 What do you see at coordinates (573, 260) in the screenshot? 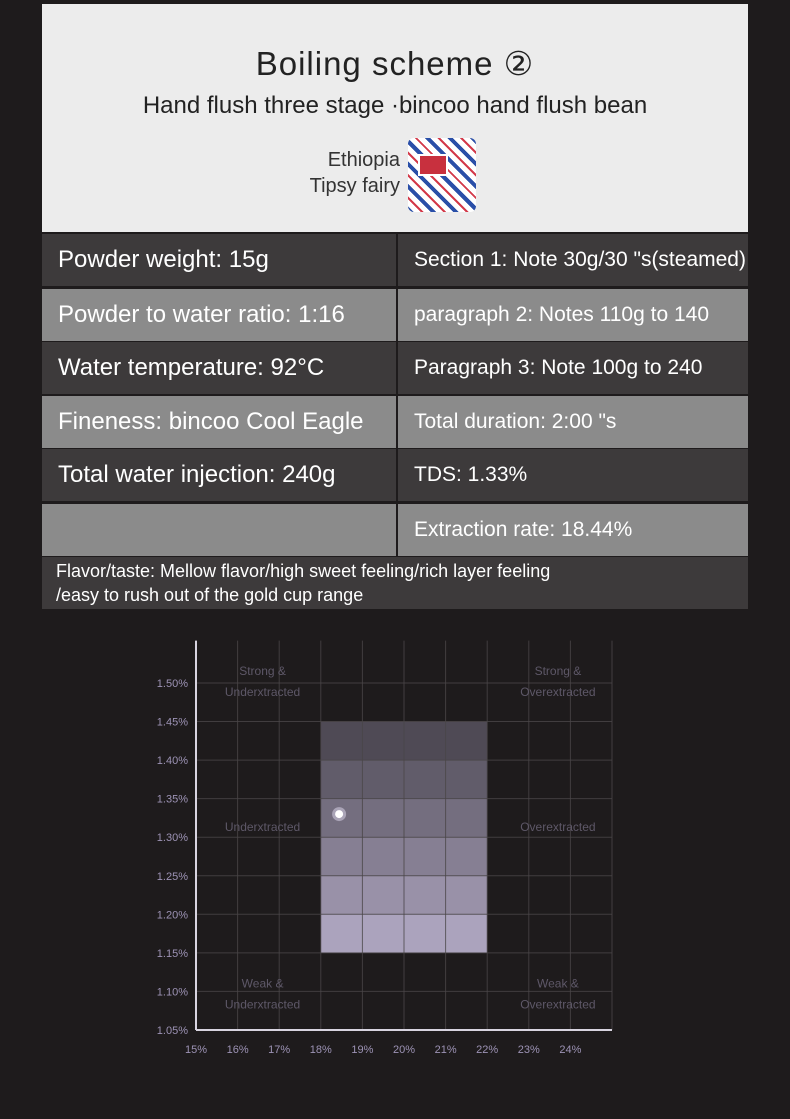
I see `table-cell-right: Section 1: Note 30g/30 "s(steamed)` at bounding box center [573, 260].